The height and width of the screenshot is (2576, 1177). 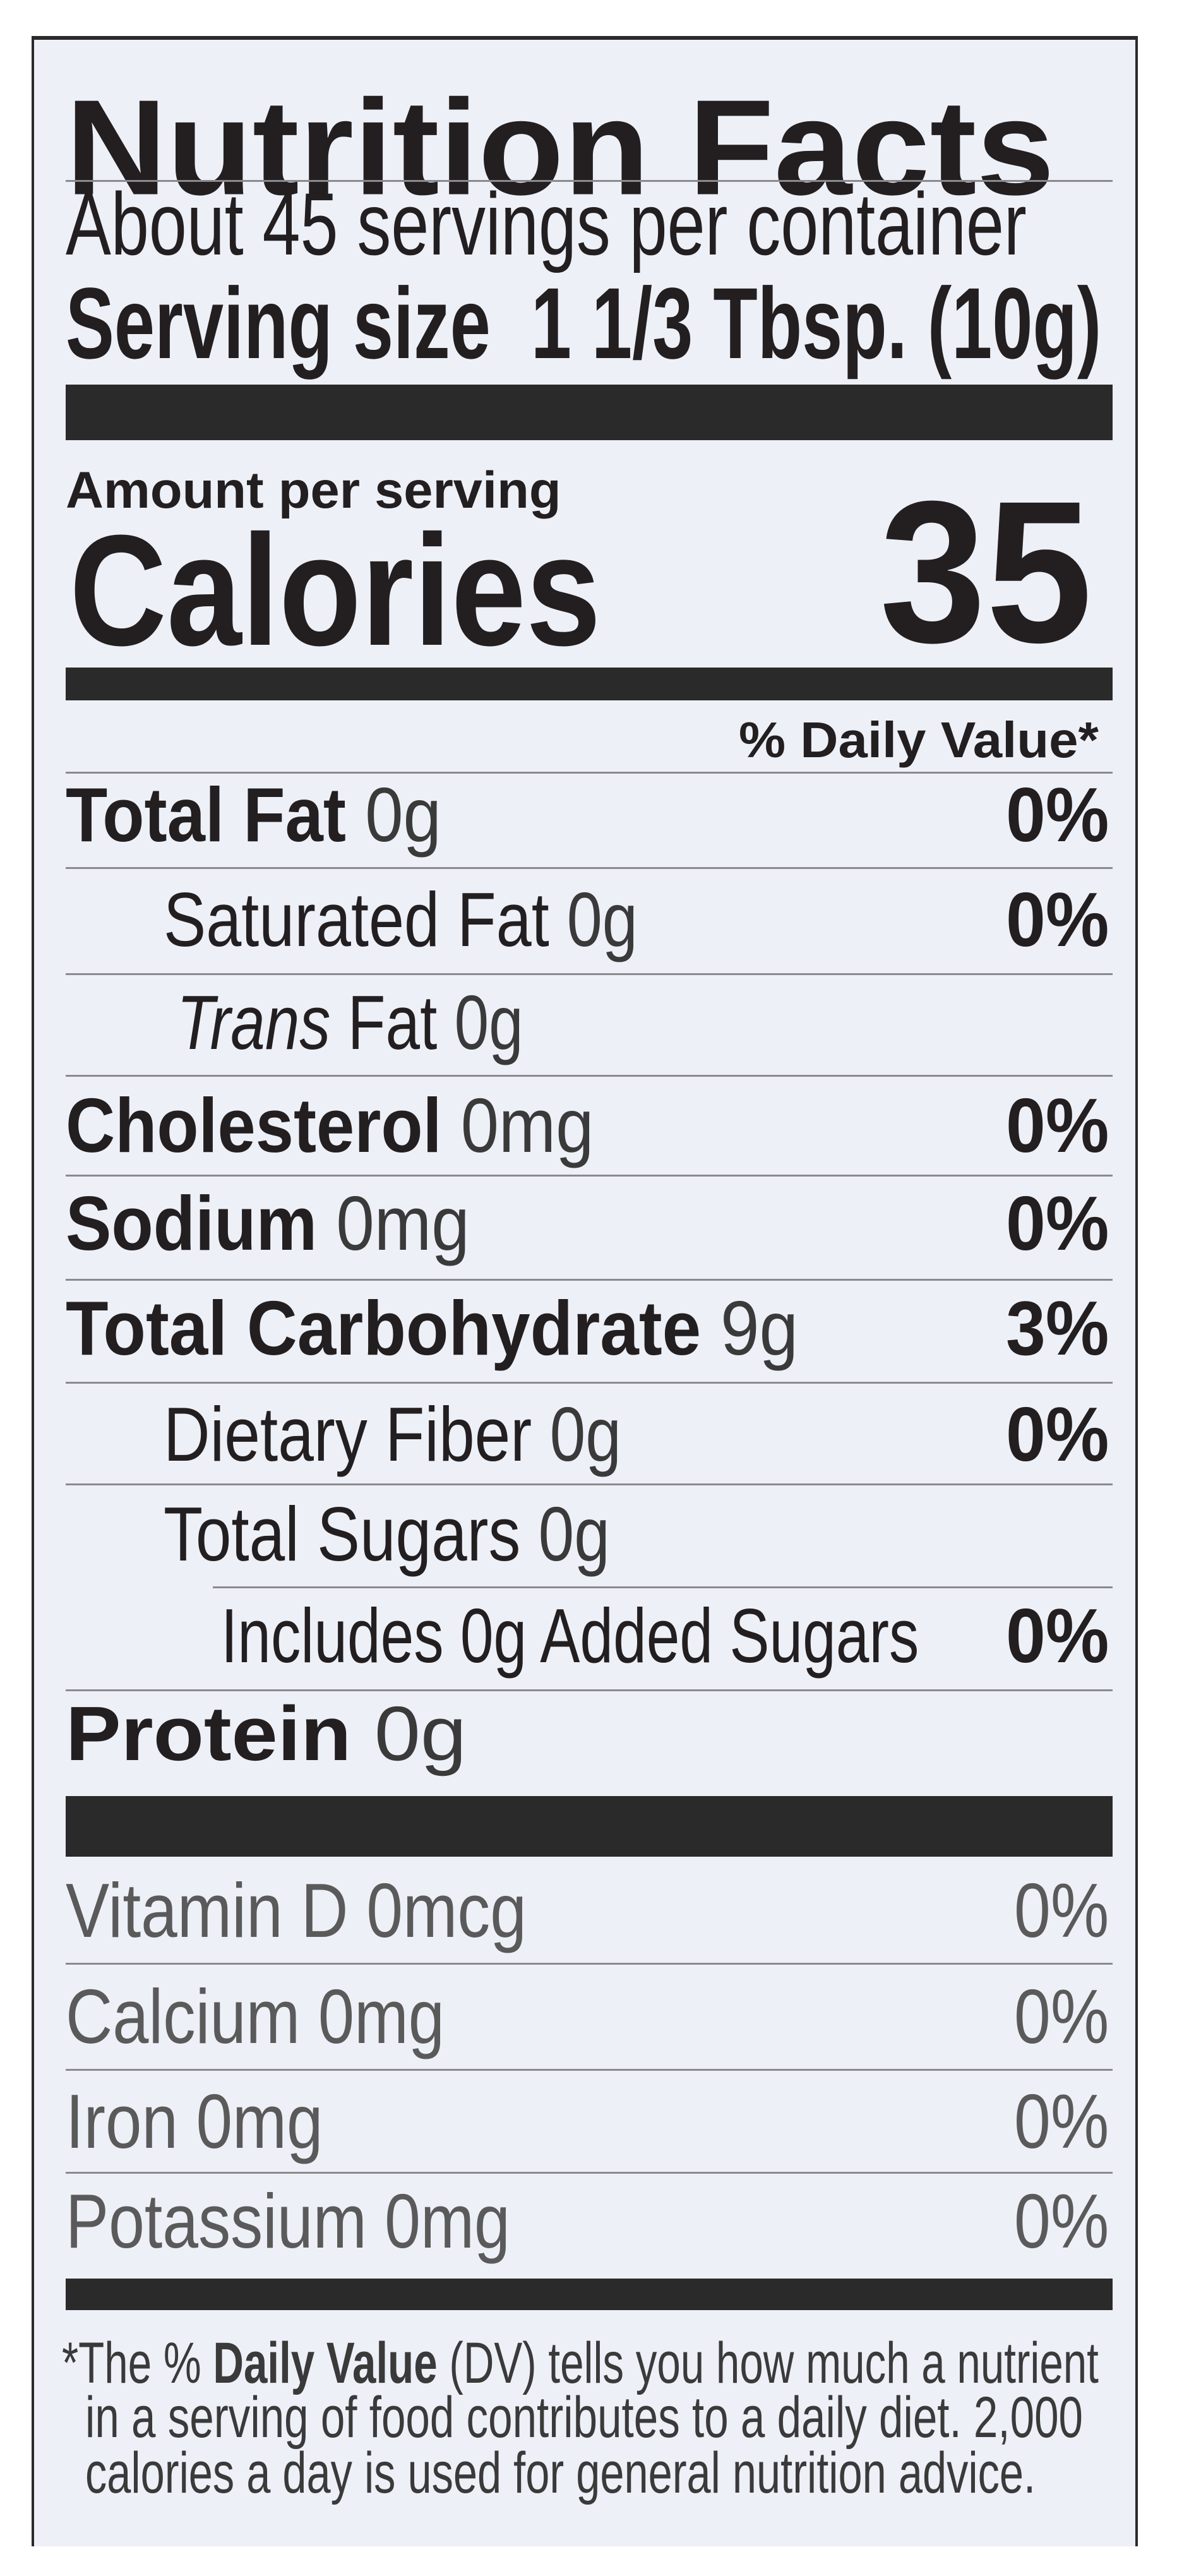 I want to click on vitamin-name: Iron, so click(x=122, y=2121).